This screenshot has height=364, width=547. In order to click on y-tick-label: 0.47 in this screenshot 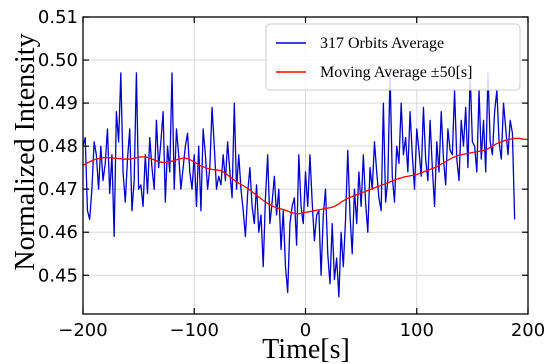, I will do `click(58, 189)`.